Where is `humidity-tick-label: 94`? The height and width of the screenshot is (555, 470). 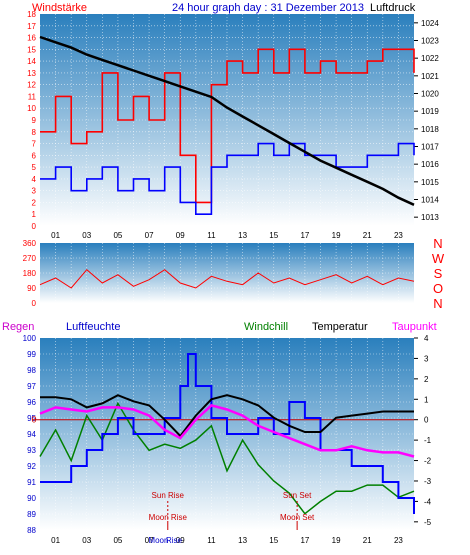 humidity-tick-label: 94 is located at coordinates (31, 434).